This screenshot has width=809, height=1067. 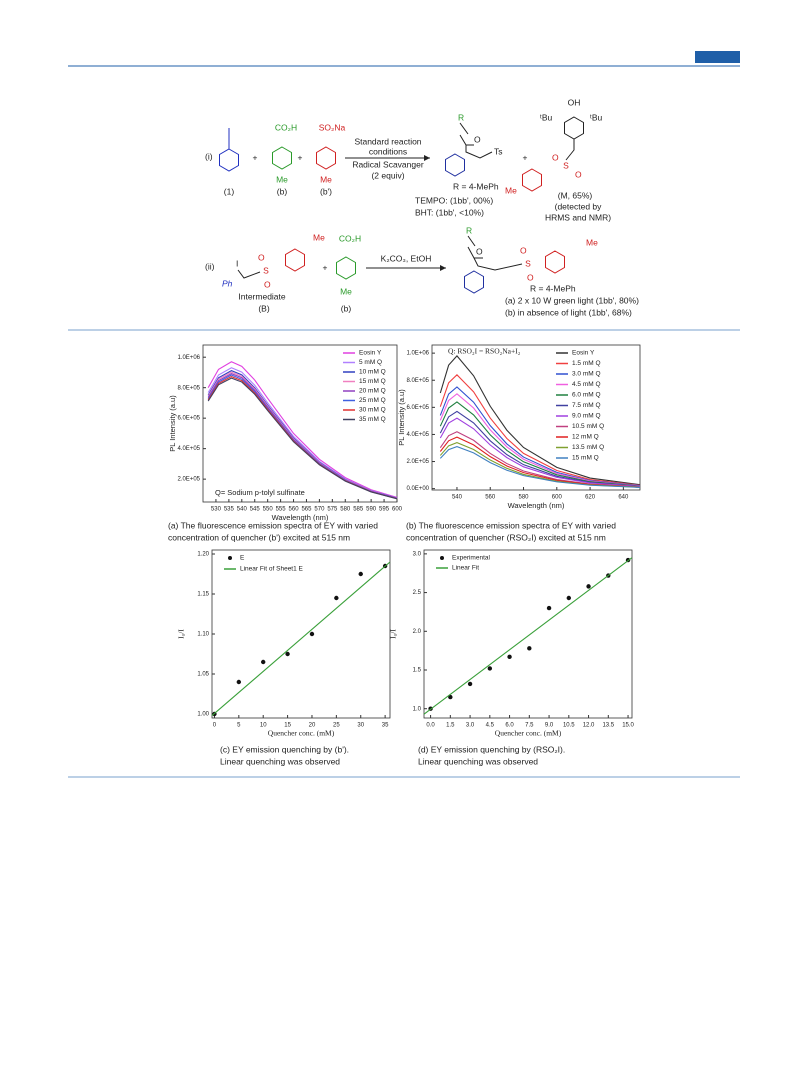 I want to click on compound-label: Intermediate, so click(x=262, y=296).